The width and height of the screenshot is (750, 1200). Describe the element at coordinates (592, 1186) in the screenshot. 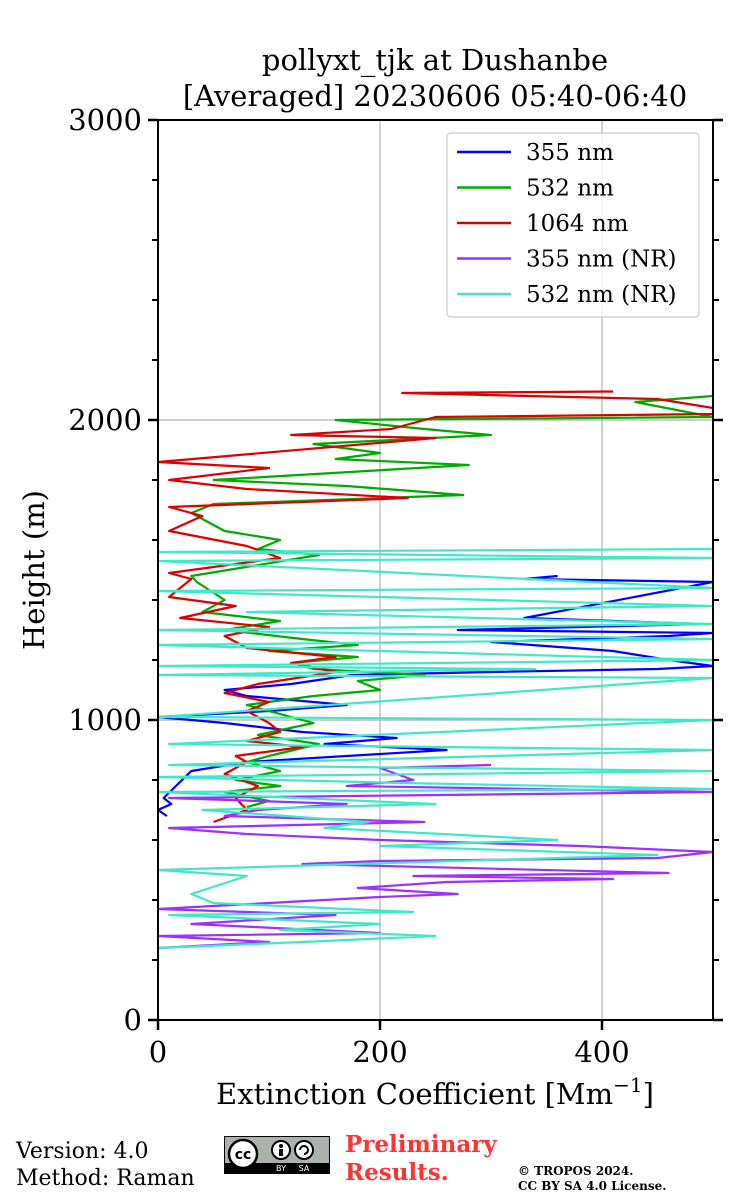

I see `copyright-line-2: CC BY SA 4.0 License.` at that location.